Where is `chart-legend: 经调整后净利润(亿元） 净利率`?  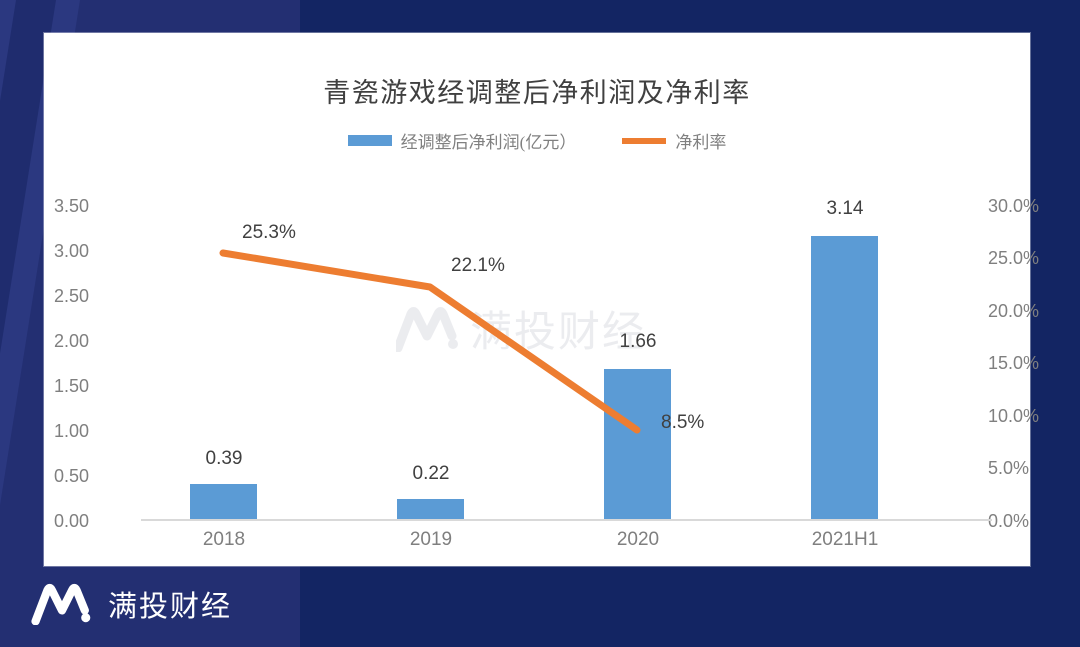 chart-legend: 经调整后净利润(亿元） 净利率 is located at coordinates (537, 140).